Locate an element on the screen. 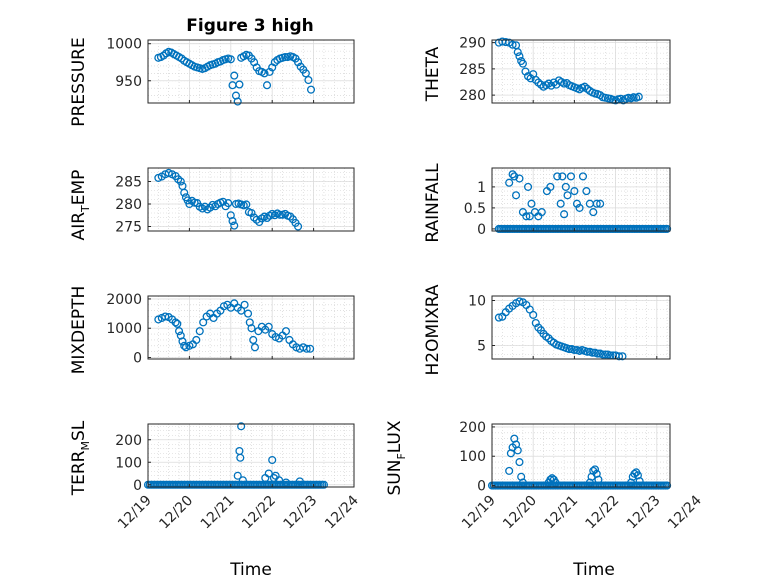  y-tick-label: 5 is located at coordinates (481, 347).